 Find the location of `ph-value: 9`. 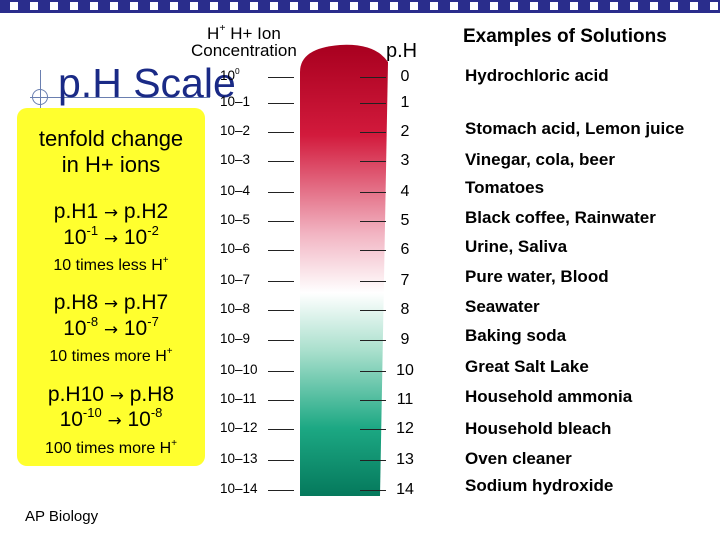

ph-value: 9 is located at coordinates (405, 339).